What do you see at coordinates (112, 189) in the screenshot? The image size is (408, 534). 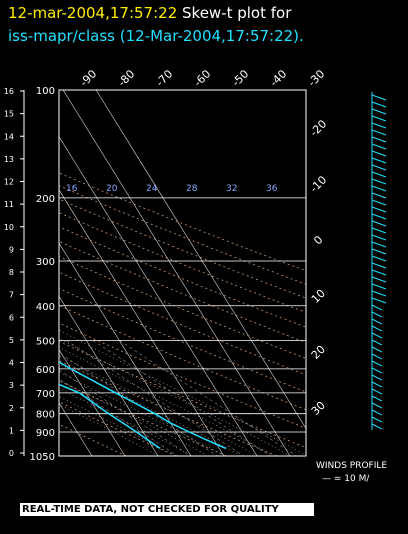 I see `mixing-ratio-label: 20` at bounding box center [112, 189].